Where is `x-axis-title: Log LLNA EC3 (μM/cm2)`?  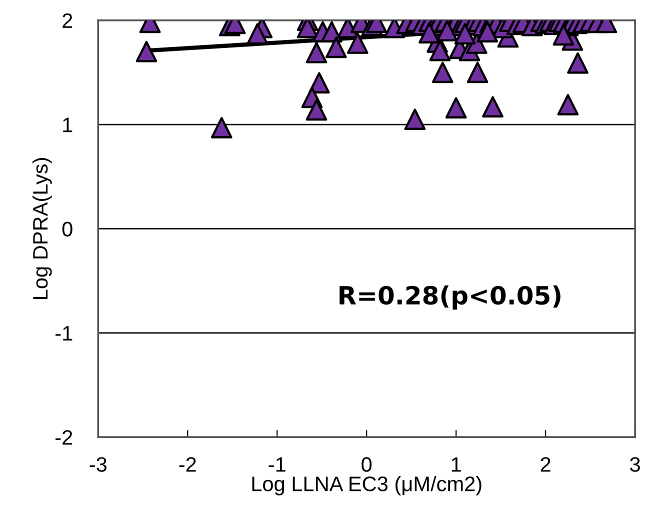
x-axis-title: Log LLNA EC3 (μM/cm2) is located at coordinates (367, 486).